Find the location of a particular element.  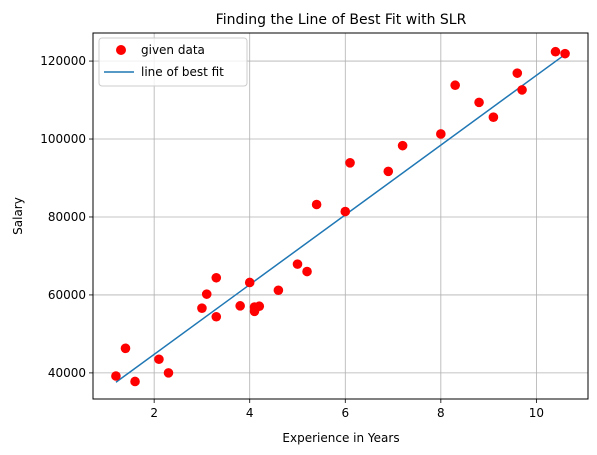

x-tick-label: 10 is located at coordinates (536, 413).